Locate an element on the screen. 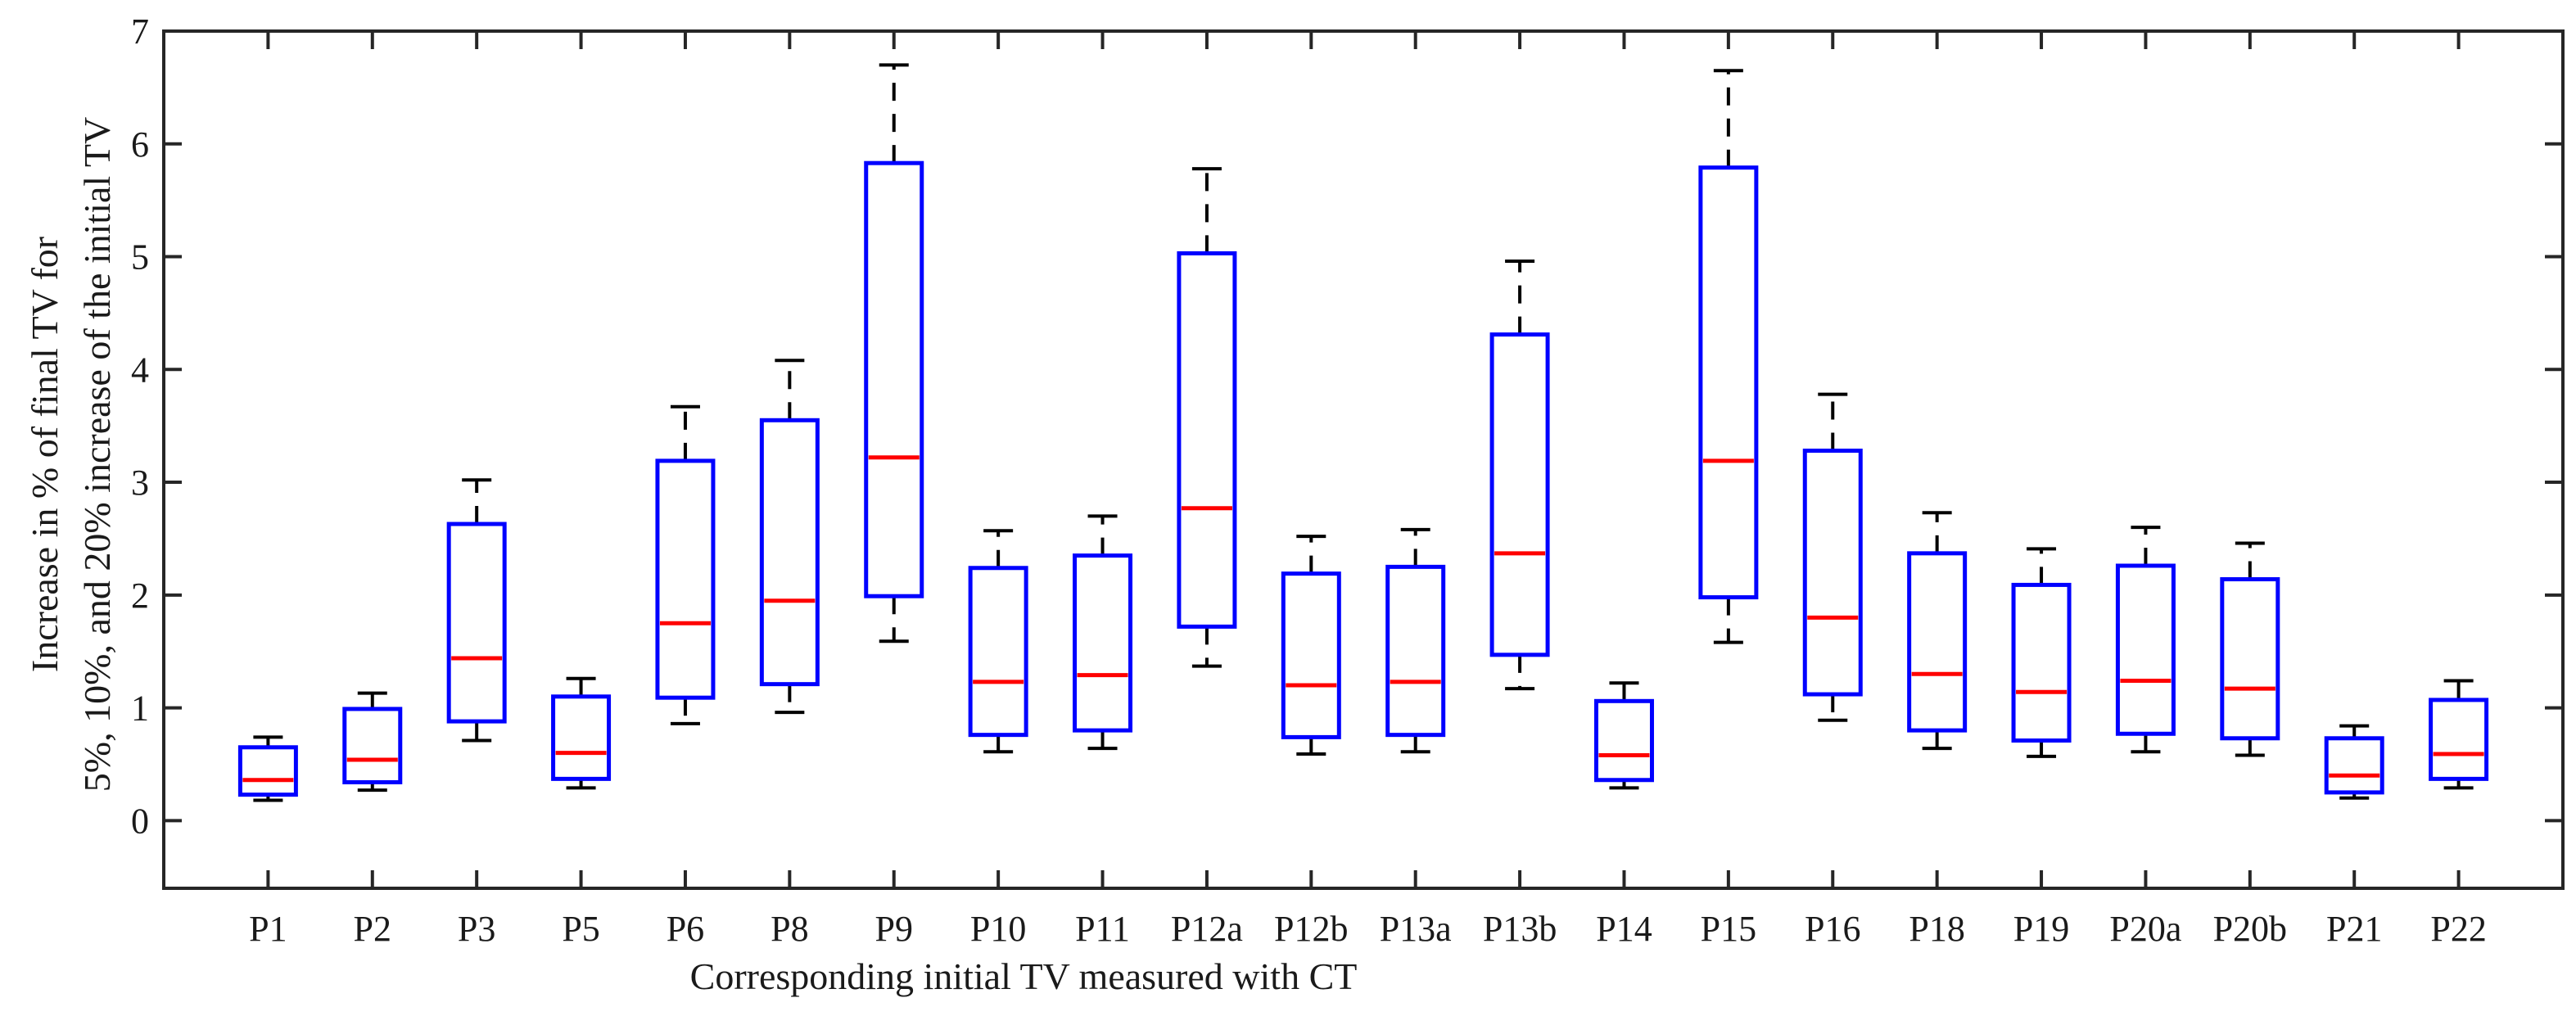 This screenshot has width=2576, height=1016. box-p13a is located at coordinates (1415, 641).